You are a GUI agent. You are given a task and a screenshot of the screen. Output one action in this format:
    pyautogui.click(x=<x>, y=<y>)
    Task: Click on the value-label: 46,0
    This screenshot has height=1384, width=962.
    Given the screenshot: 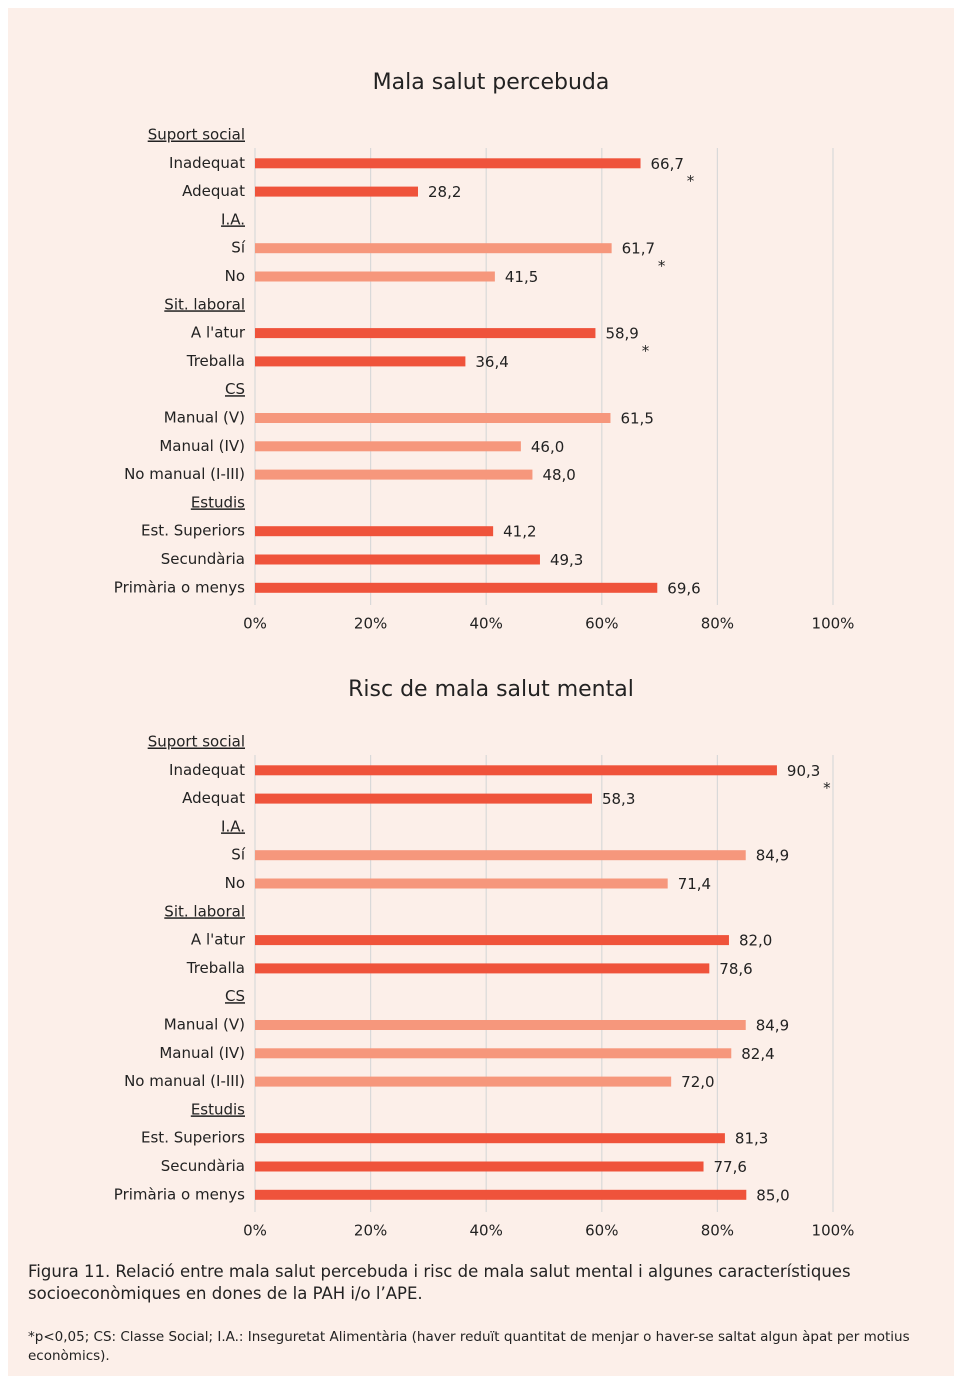 What is the action you would take?
    pyautogui.click(x=547, y=447)
    